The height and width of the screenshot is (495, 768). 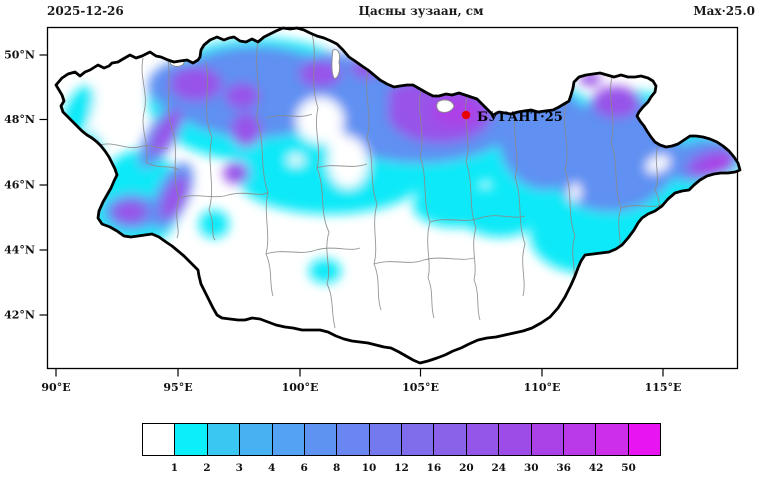 What do you see at coordinates (207, 468) in the screenshot?
I see `colorbar-label: 2` at bounding box center [207, 468].